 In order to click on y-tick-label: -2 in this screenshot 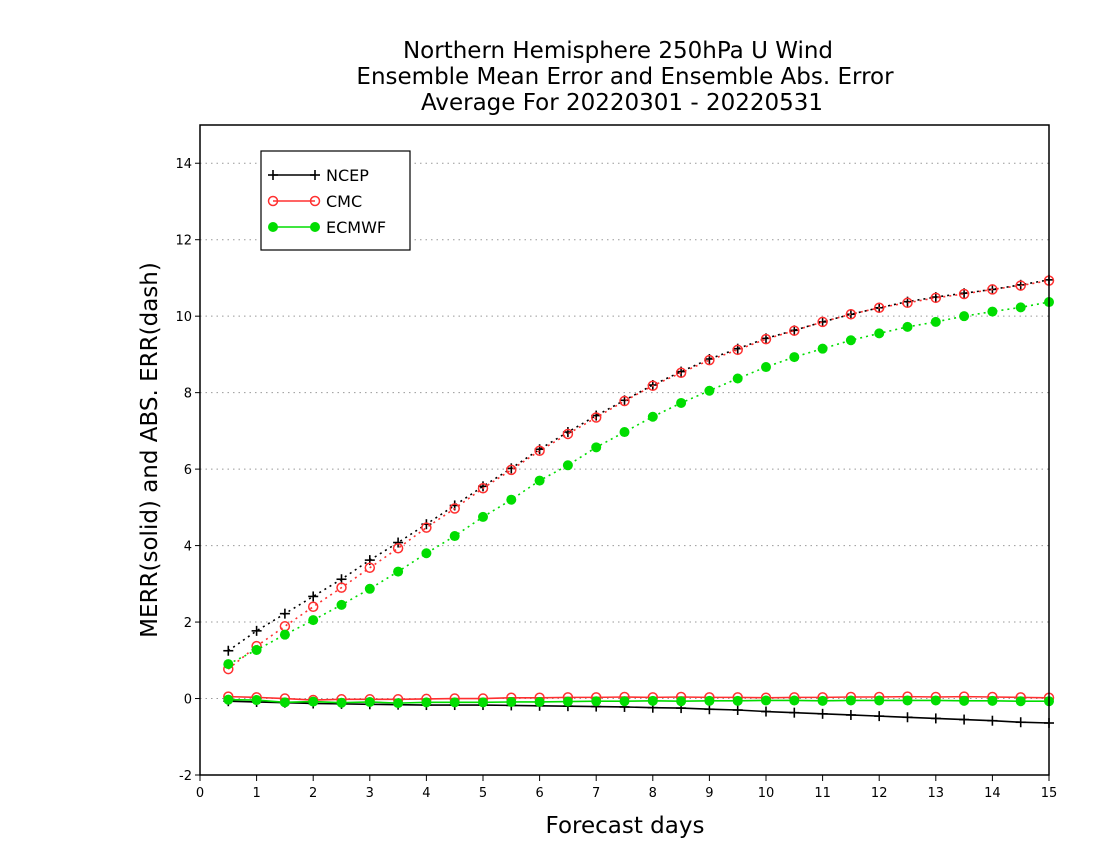, I will do `click(185, 776)`.